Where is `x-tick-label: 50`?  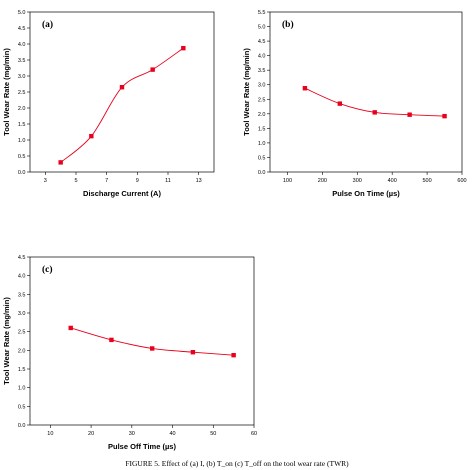 x-tick-label: 50 is located at coordinates (213, 434).